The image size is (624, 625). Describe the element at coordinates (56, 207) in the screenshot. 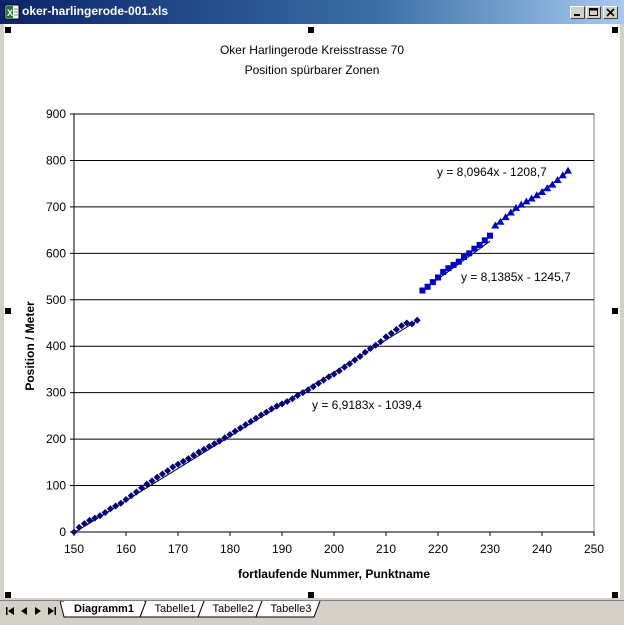

I see `y-tick-label: 700` at that location.